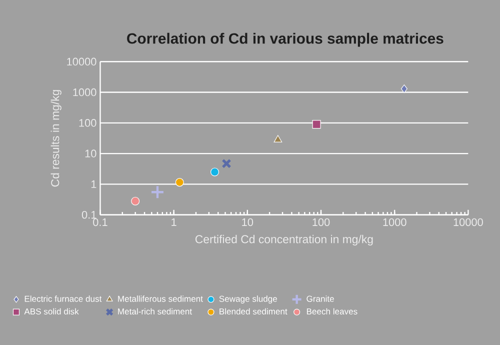  Describe the element at coordinates (56, 138) in the screenshot. I see `y-axis-title: Cd results in mg/kg` at that location.